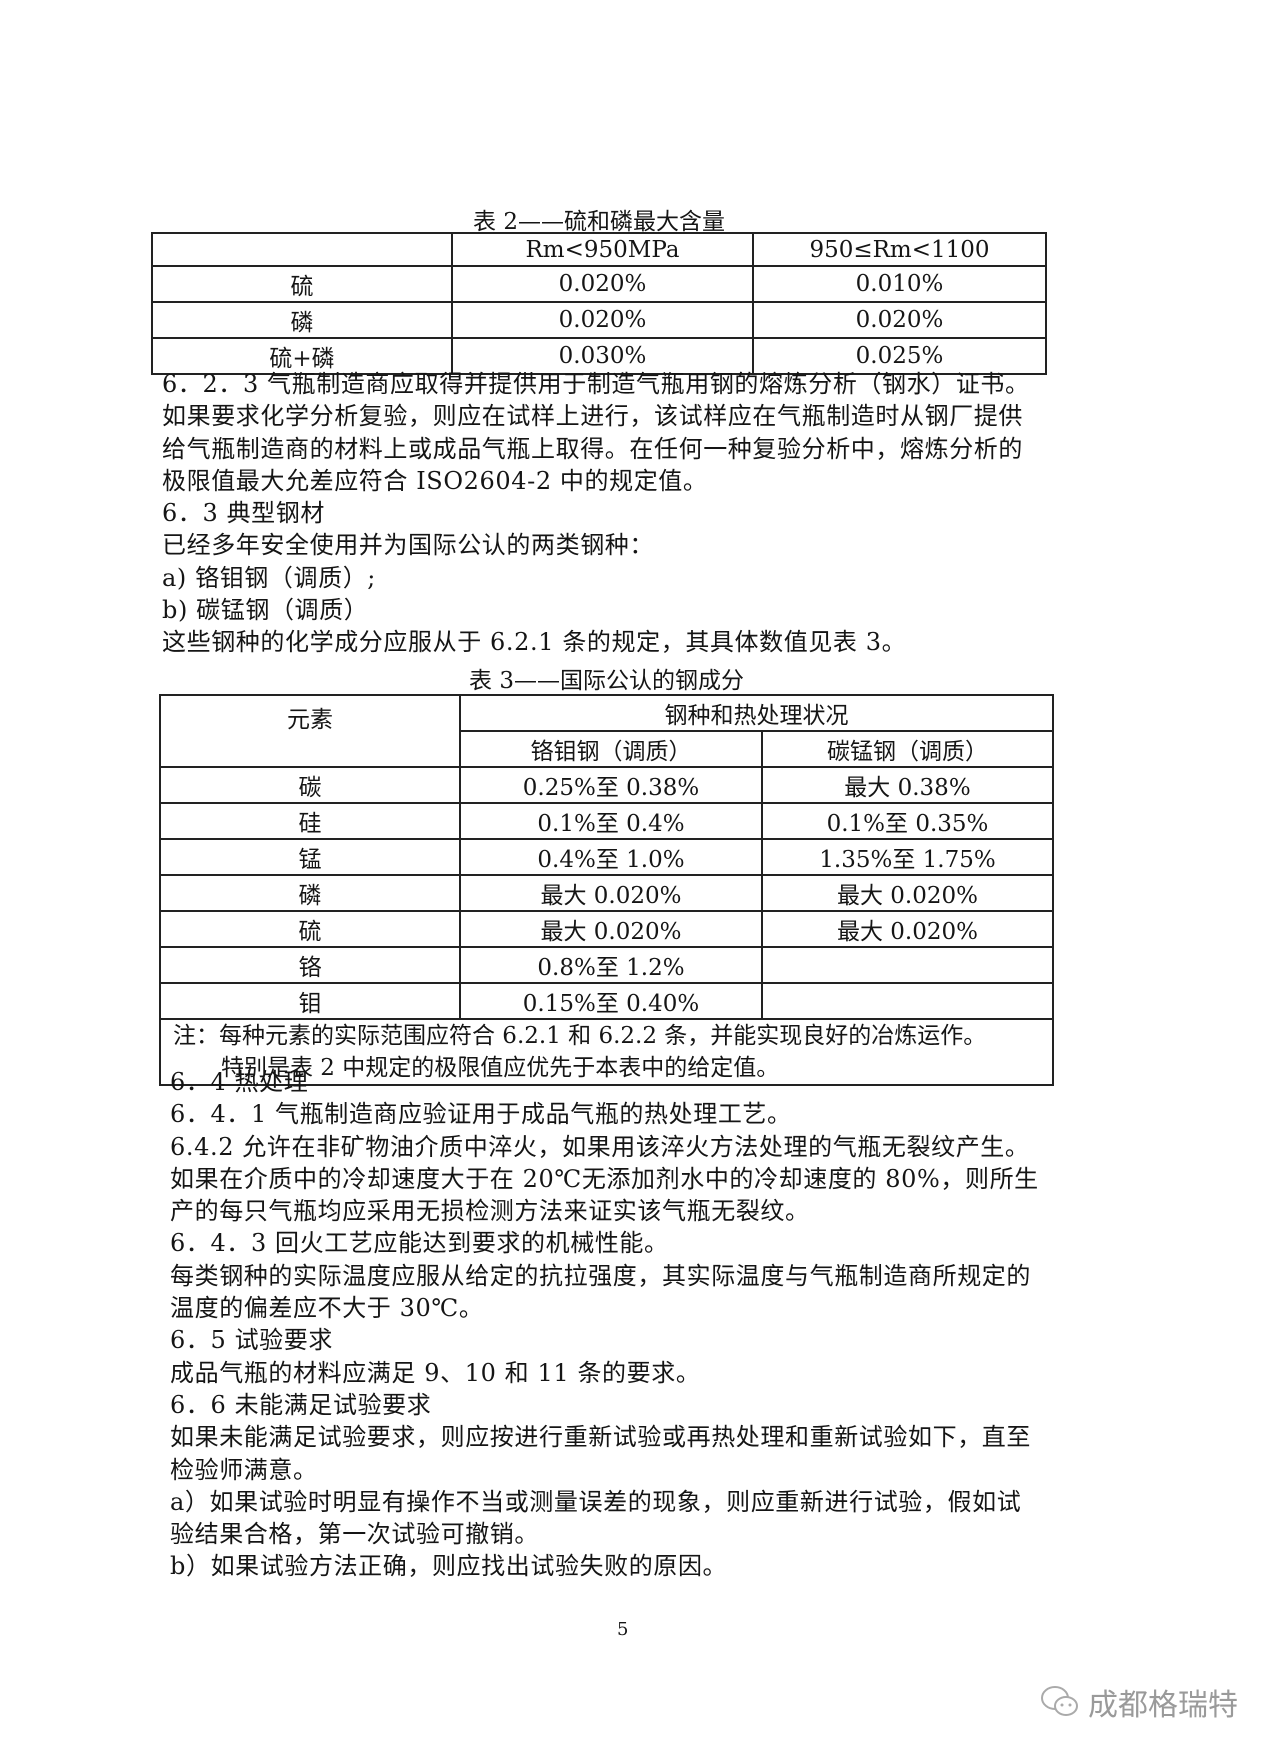 The height and width of the screenshot is (1759, 1280). What do you see at coordinates (1059, 1701) in the screenshot?
I see `wechat-icon` at bounding box center [1059, 1701].